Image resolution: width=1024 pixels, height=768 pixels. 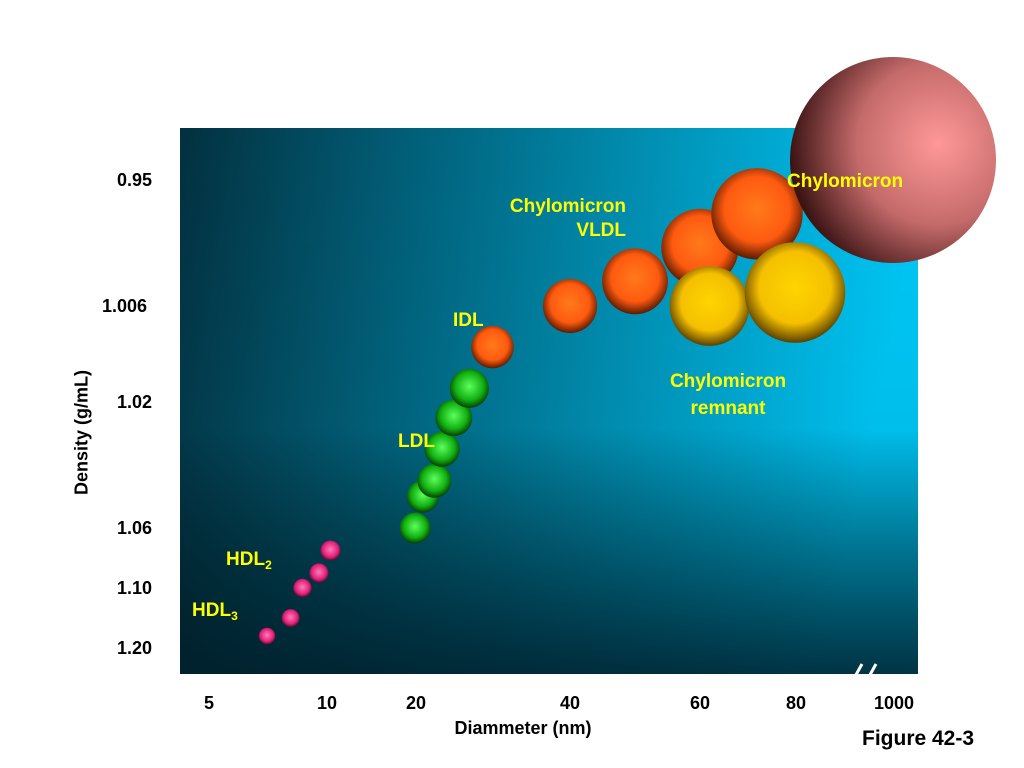 I want to click on x-tick-label: 80, so click(x=796, y=703).